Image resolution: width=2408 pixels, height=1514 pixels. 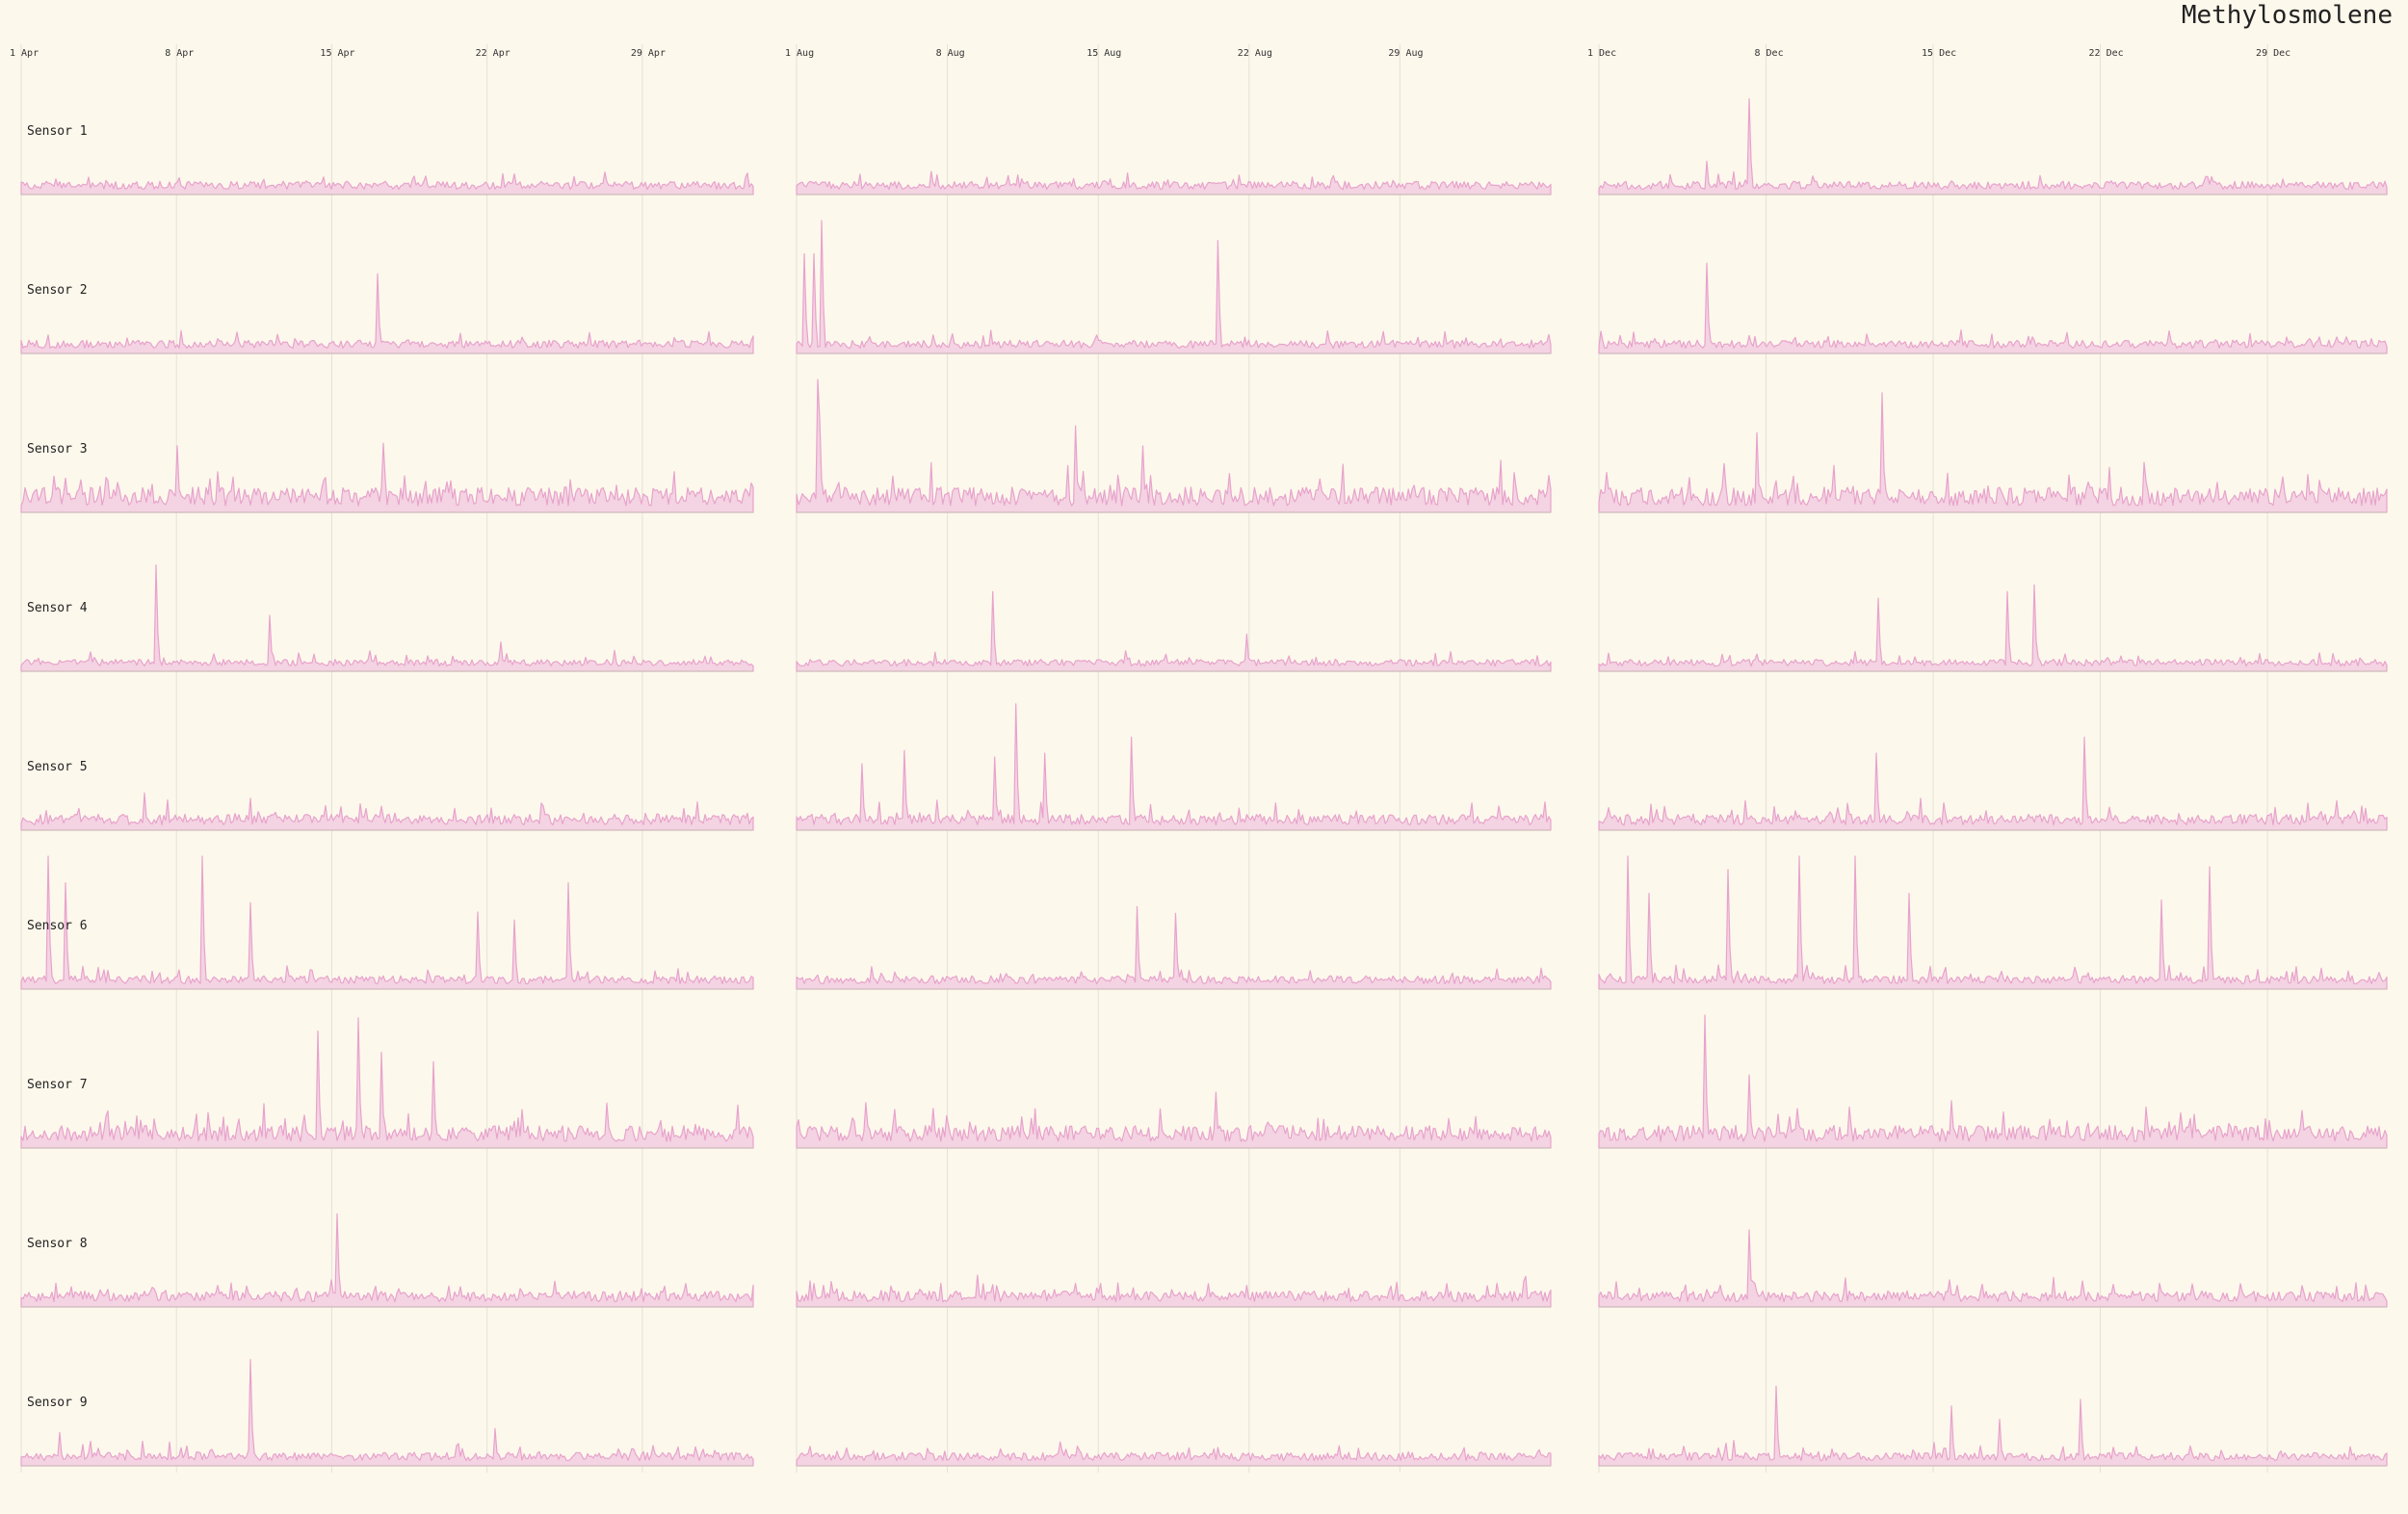 What do you see at coordinates (57, 131) in the screenshot?
I see `series-label: Sensor 1` at bounding box center [57, 131].